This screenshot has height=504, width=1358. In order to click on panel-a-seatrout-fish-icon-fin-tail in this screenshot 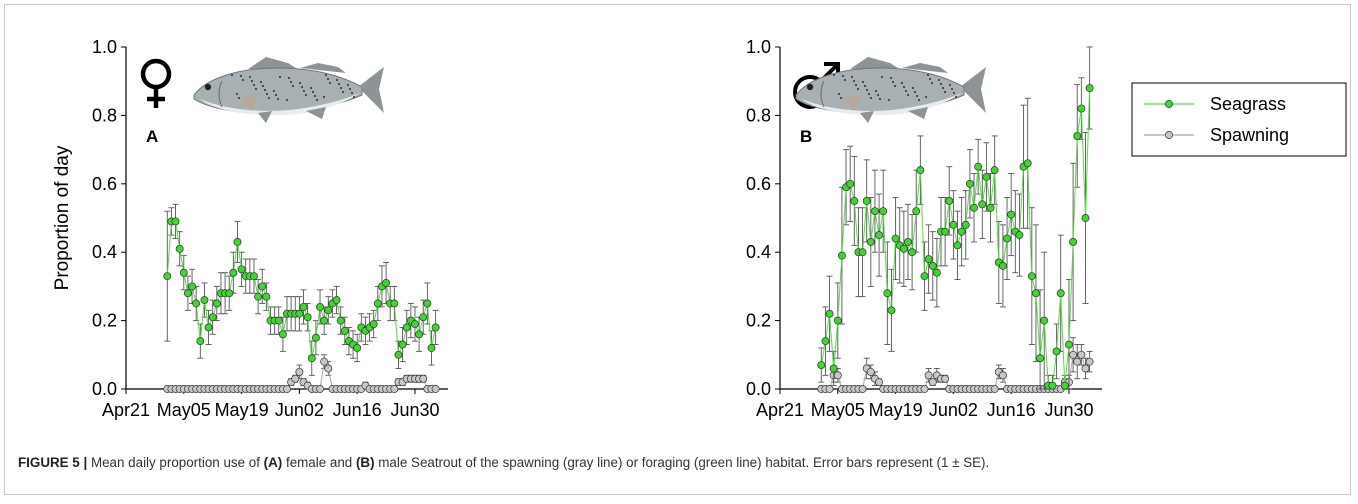, I will do `click(371, 90)`.